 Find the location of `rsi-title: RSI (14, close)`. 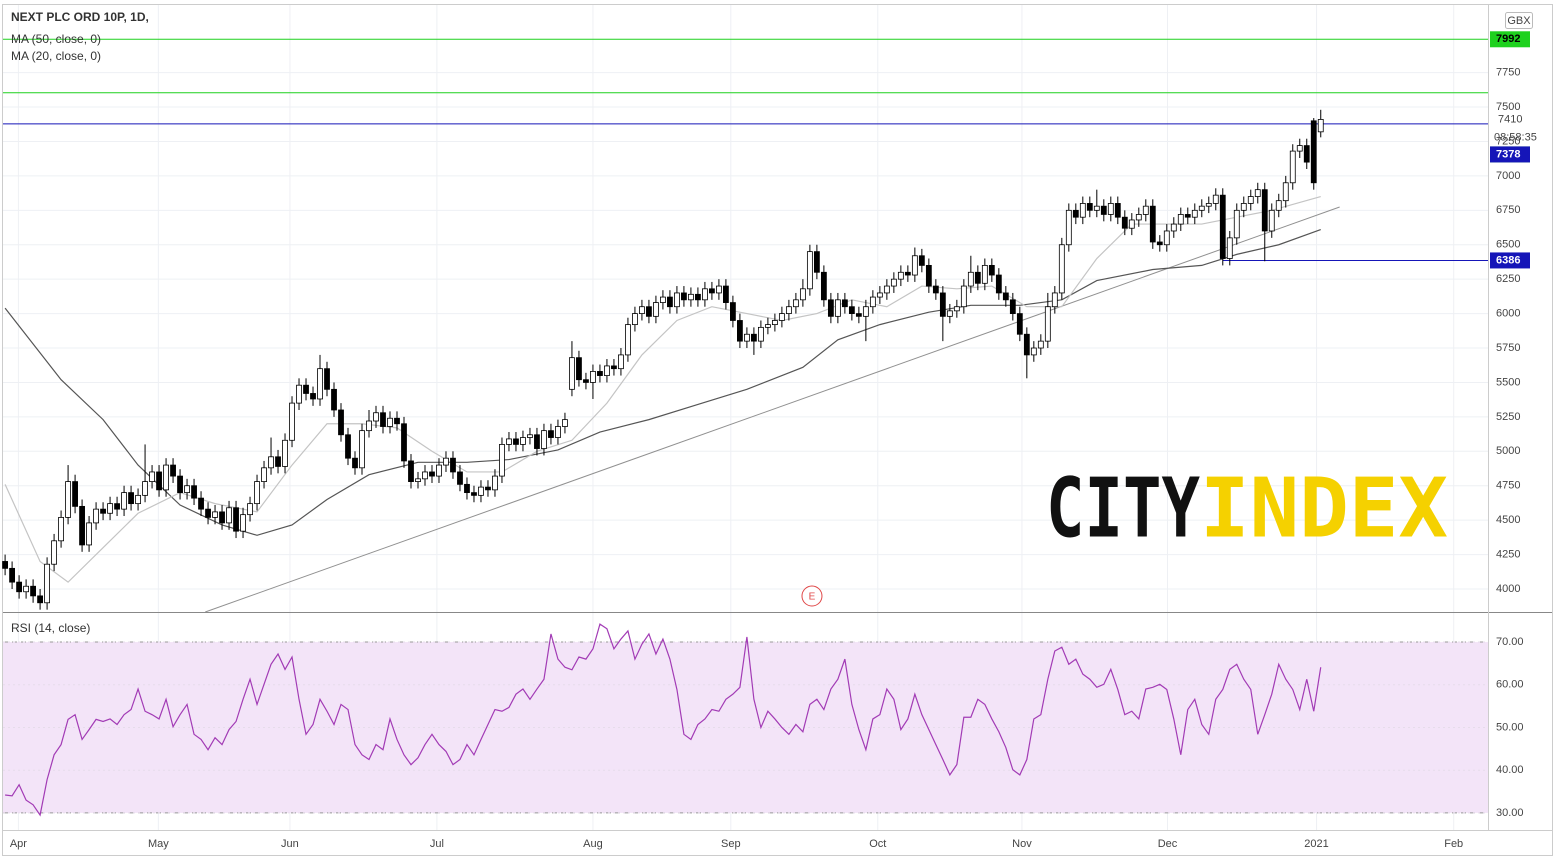

rsi-title: RSI (14, close) is located at coordinates (50, 628).